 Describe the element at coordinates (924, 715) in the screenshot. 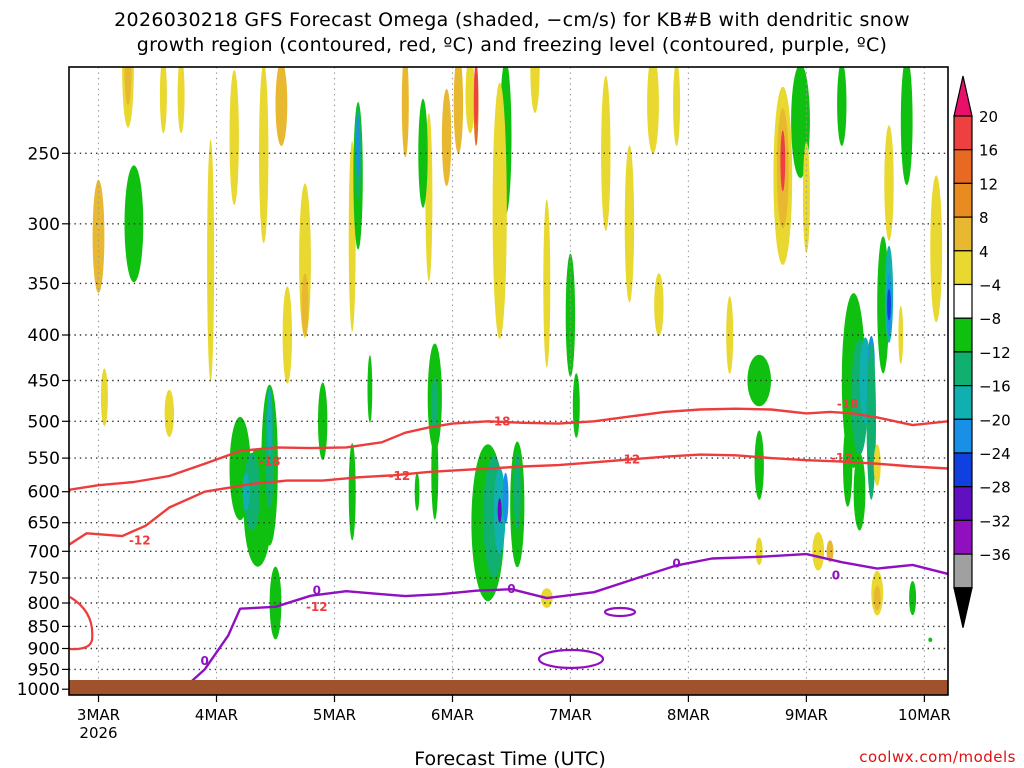

I see `x-tick-label-10MAR: 10MAR` at that location.